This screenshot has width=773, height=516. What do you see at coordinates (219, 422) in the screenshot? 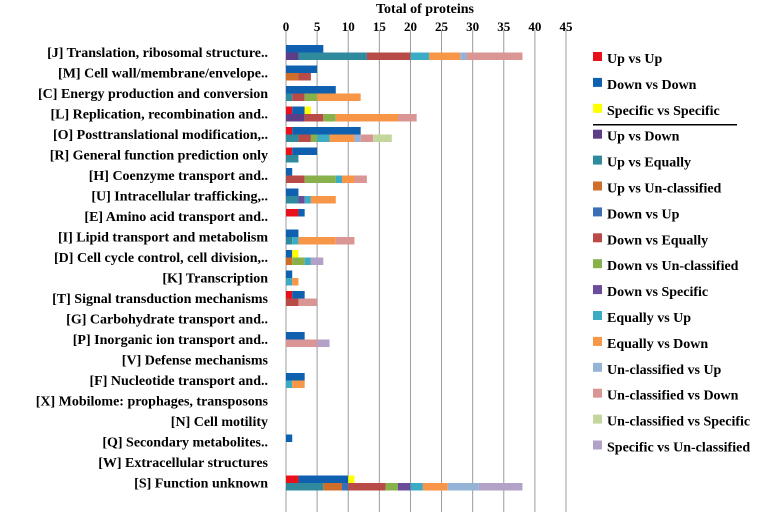
I see `category-label: [N] Cell motility` at bounding box center [219, 422].